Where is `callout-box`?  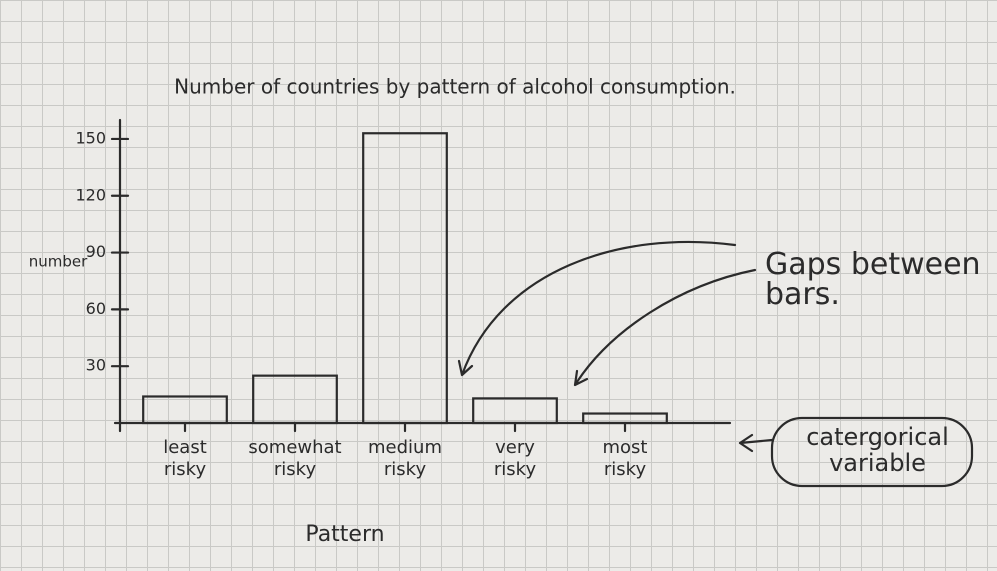 callout-box is located at coordinates (872, 452).